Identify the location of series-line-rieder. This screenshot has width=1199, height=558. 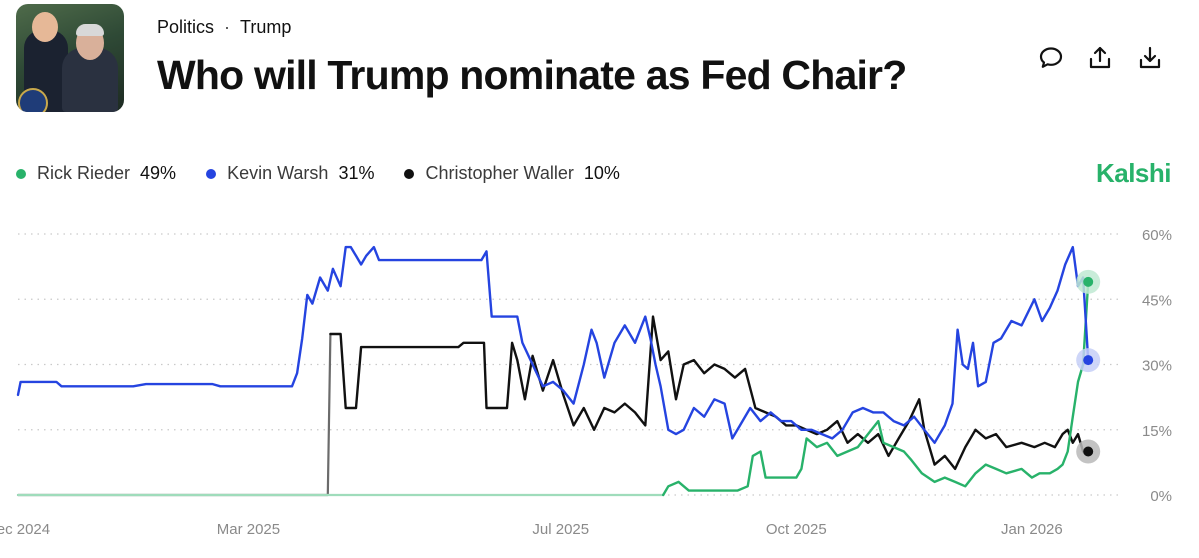
(876, 388).